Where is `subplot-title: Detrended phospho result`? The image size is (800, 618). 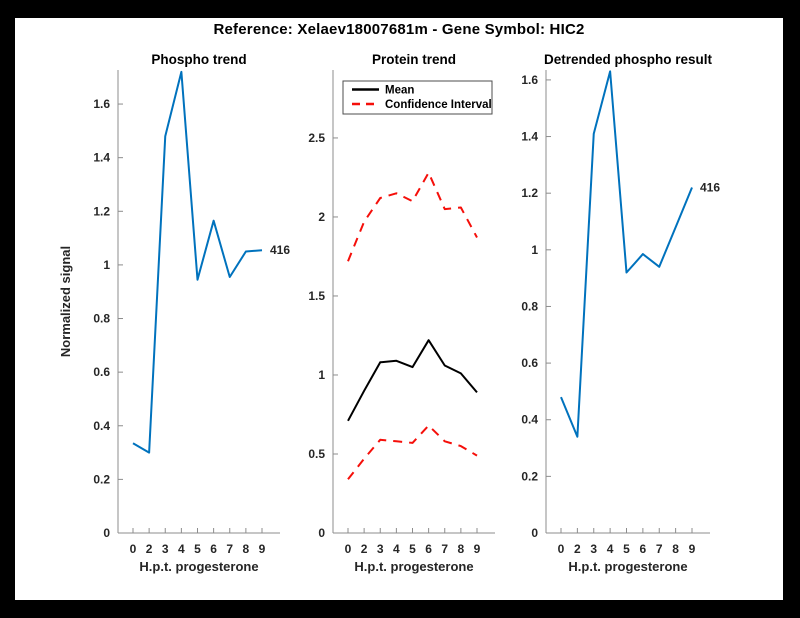 subplot-title: Detrended phospho result is located at coordinates (628, 59).